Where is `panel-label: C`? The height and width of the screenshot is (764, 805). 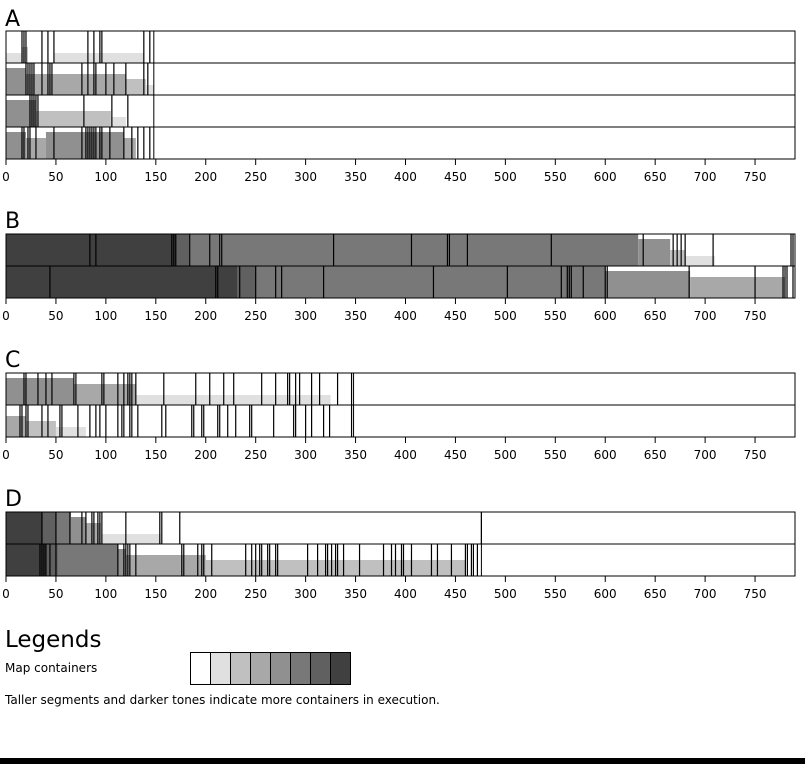
panel-label: C is located at coordinates (12, 360).